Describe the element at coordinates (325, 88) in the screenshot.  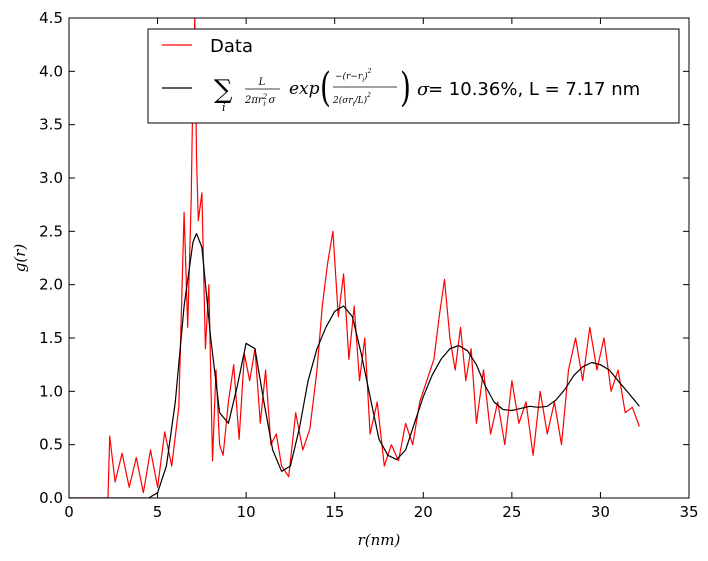
I see `formula-left-paren: (` at that location.